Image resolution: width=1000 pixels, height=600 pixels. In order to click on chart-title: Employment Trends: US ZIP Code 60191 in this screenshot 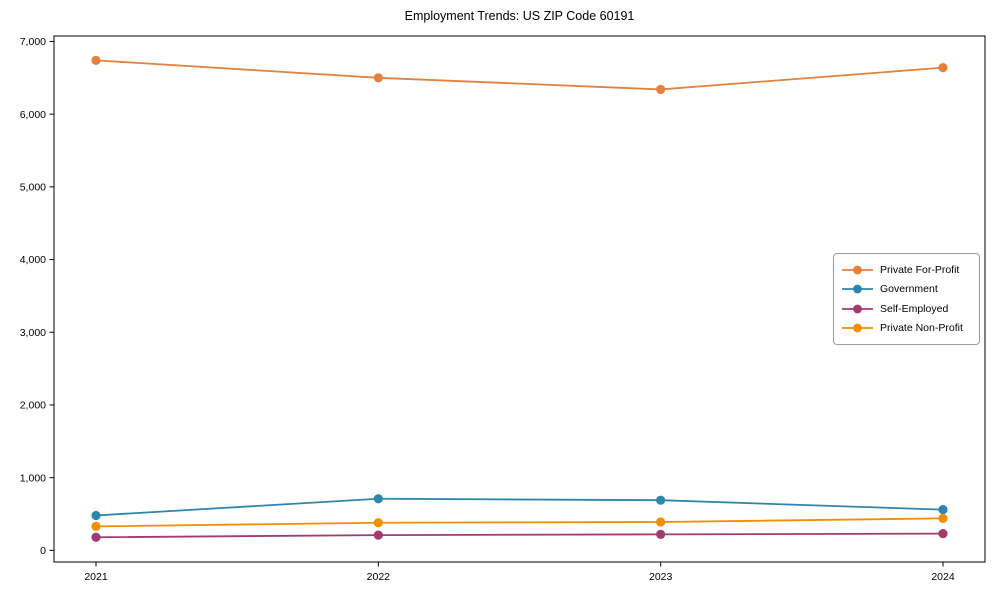, I will do `click(519, 16)`.